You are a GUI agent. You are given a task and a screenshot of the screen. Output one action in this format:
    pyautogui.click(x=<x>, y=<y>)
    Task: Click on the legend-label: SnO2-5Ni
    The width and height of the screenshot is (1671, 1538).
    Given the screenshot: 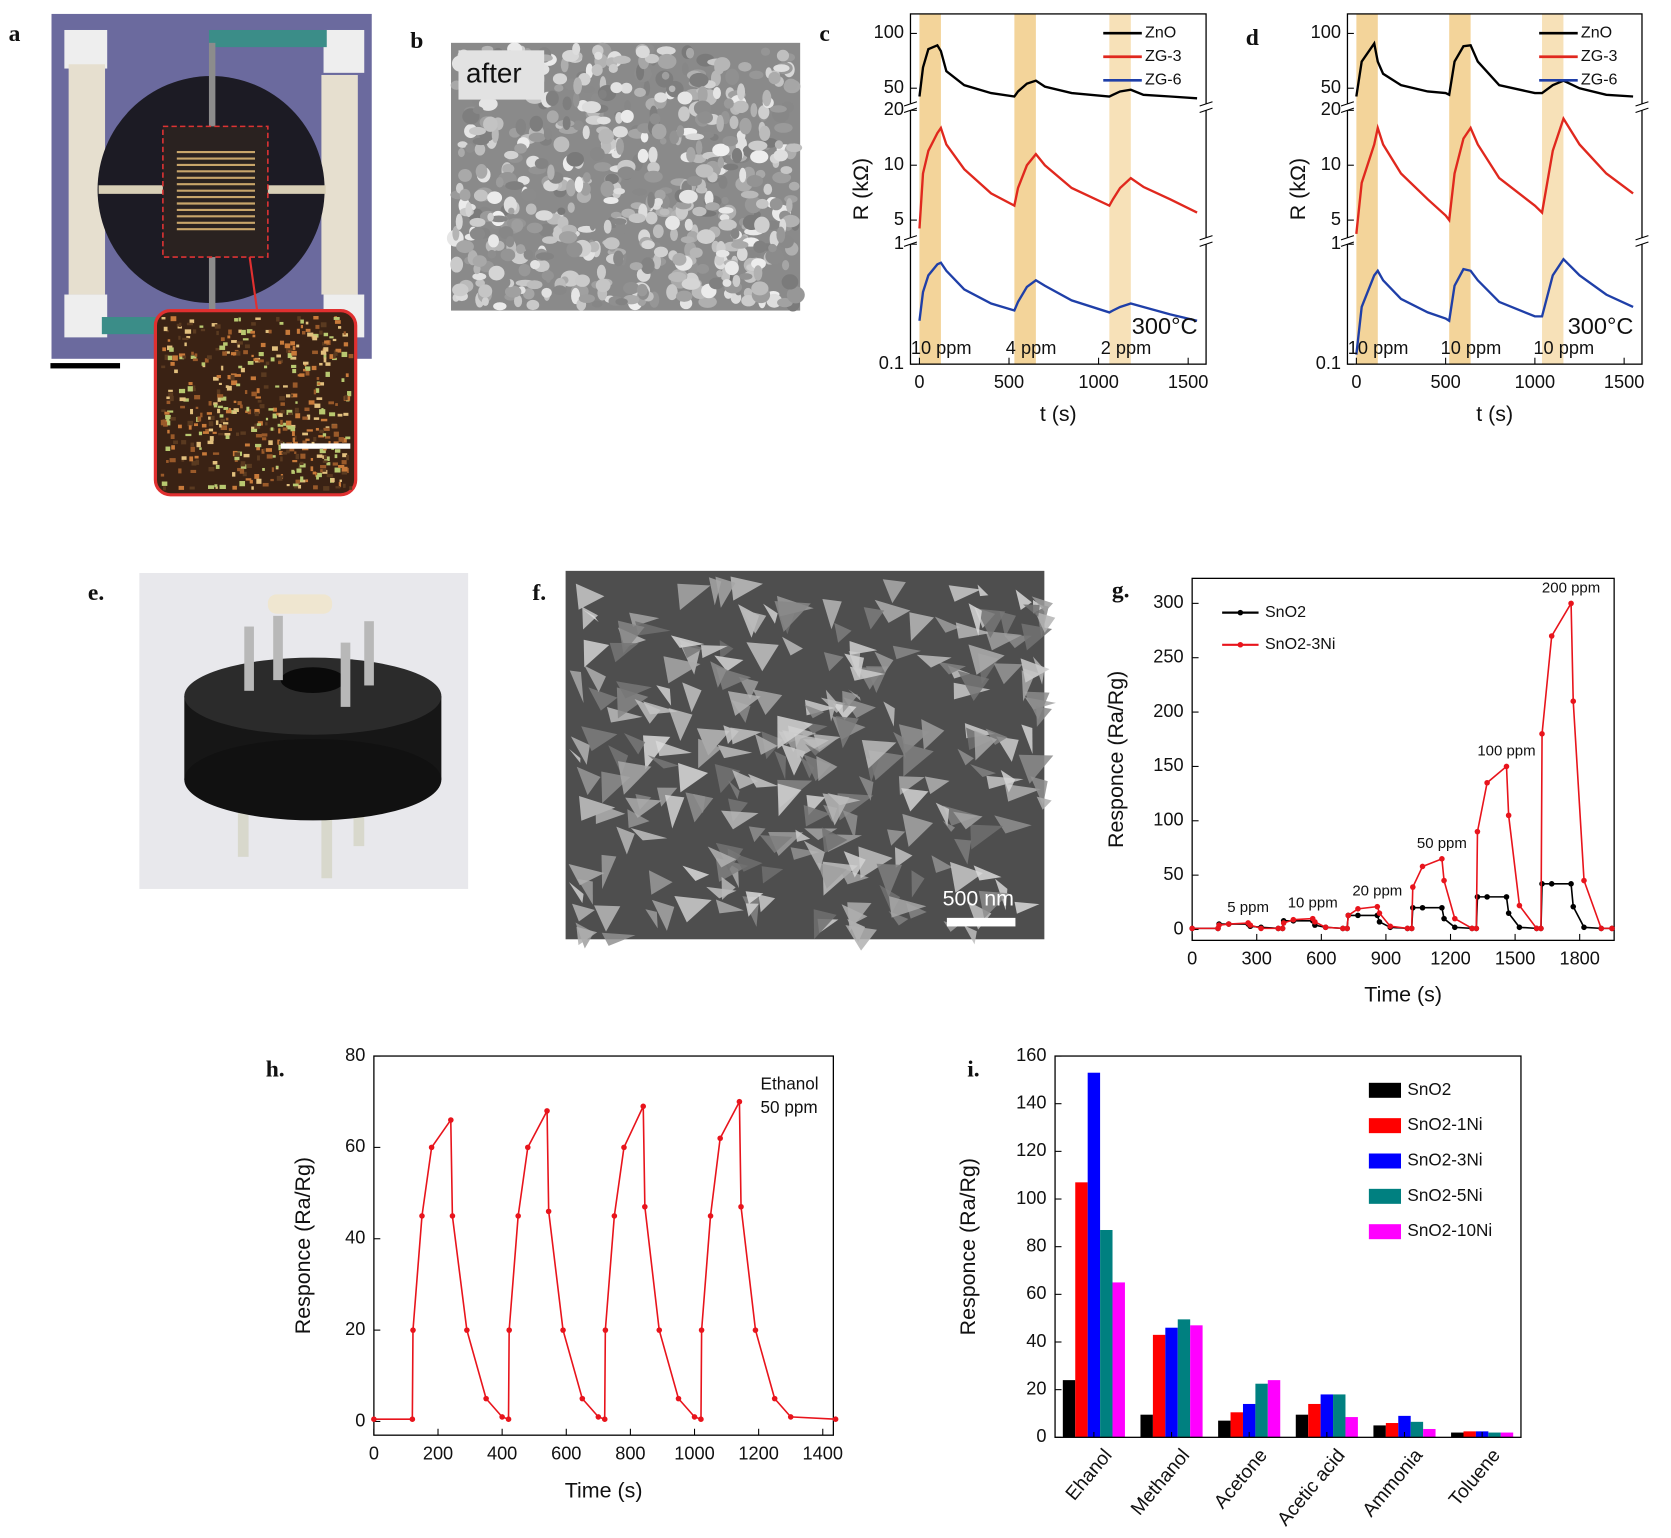 What is the action you would take?
    pyautogui.click(x=1444, y=1195)
    